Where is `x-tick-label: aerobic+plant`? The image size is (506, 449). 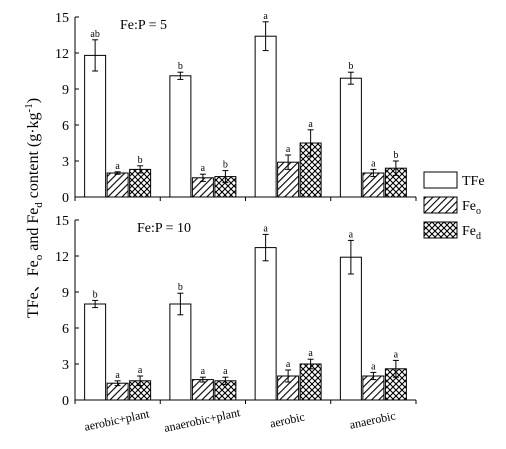
x-tick-label: aerobic+plant is located at coordinates (117, 420).